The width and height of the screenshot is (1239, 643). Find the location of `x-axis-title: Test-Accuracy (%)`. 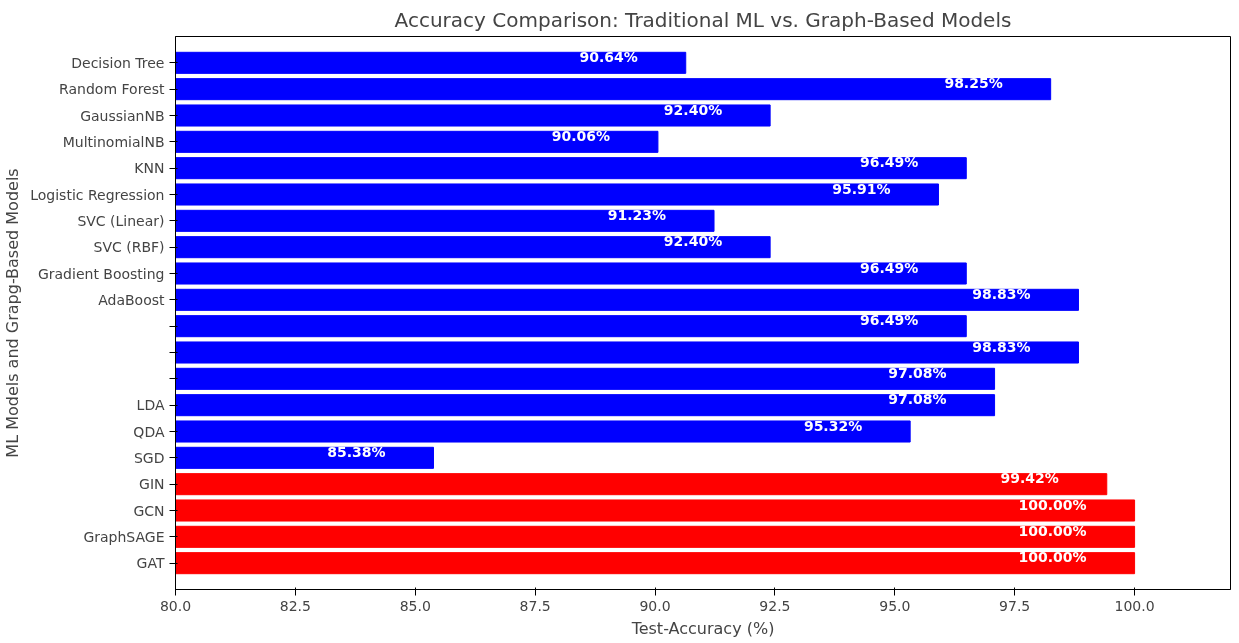

x-axis-title: Test-Accuracy (%) is located at coordinates (702, 628).